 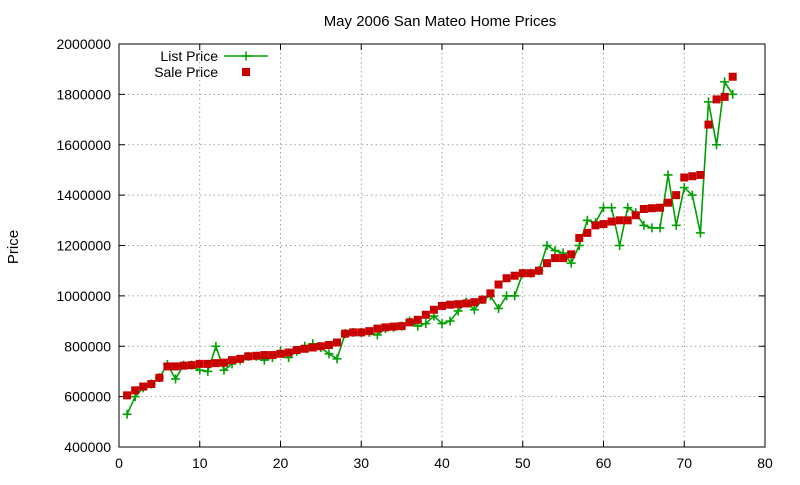 I want to click on x-tick-label: 80, so click(x=765, y=463).